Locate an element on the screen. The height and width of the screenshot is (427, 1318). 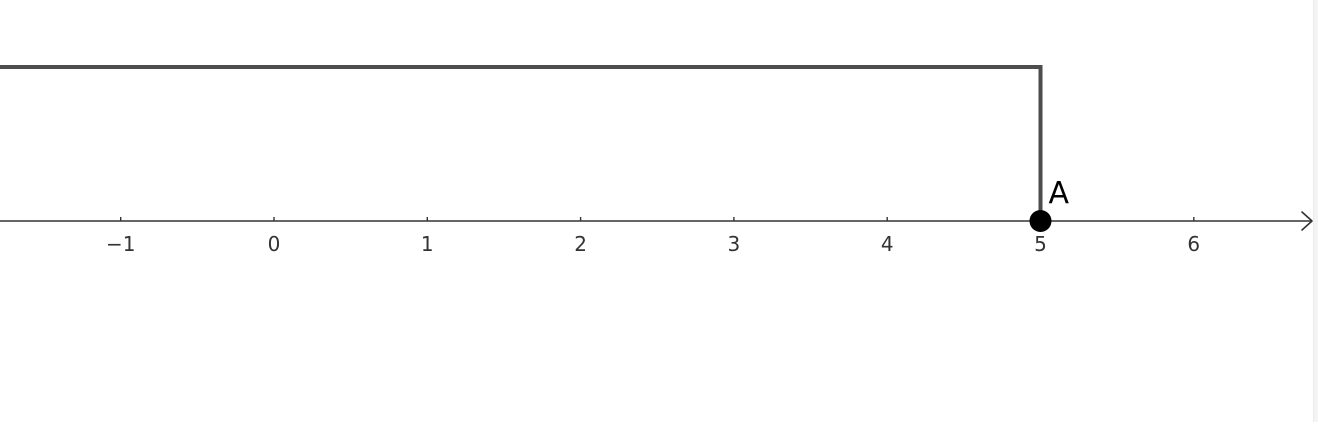
axis-tick-label: 6 is located at coordinates (1193, 244).